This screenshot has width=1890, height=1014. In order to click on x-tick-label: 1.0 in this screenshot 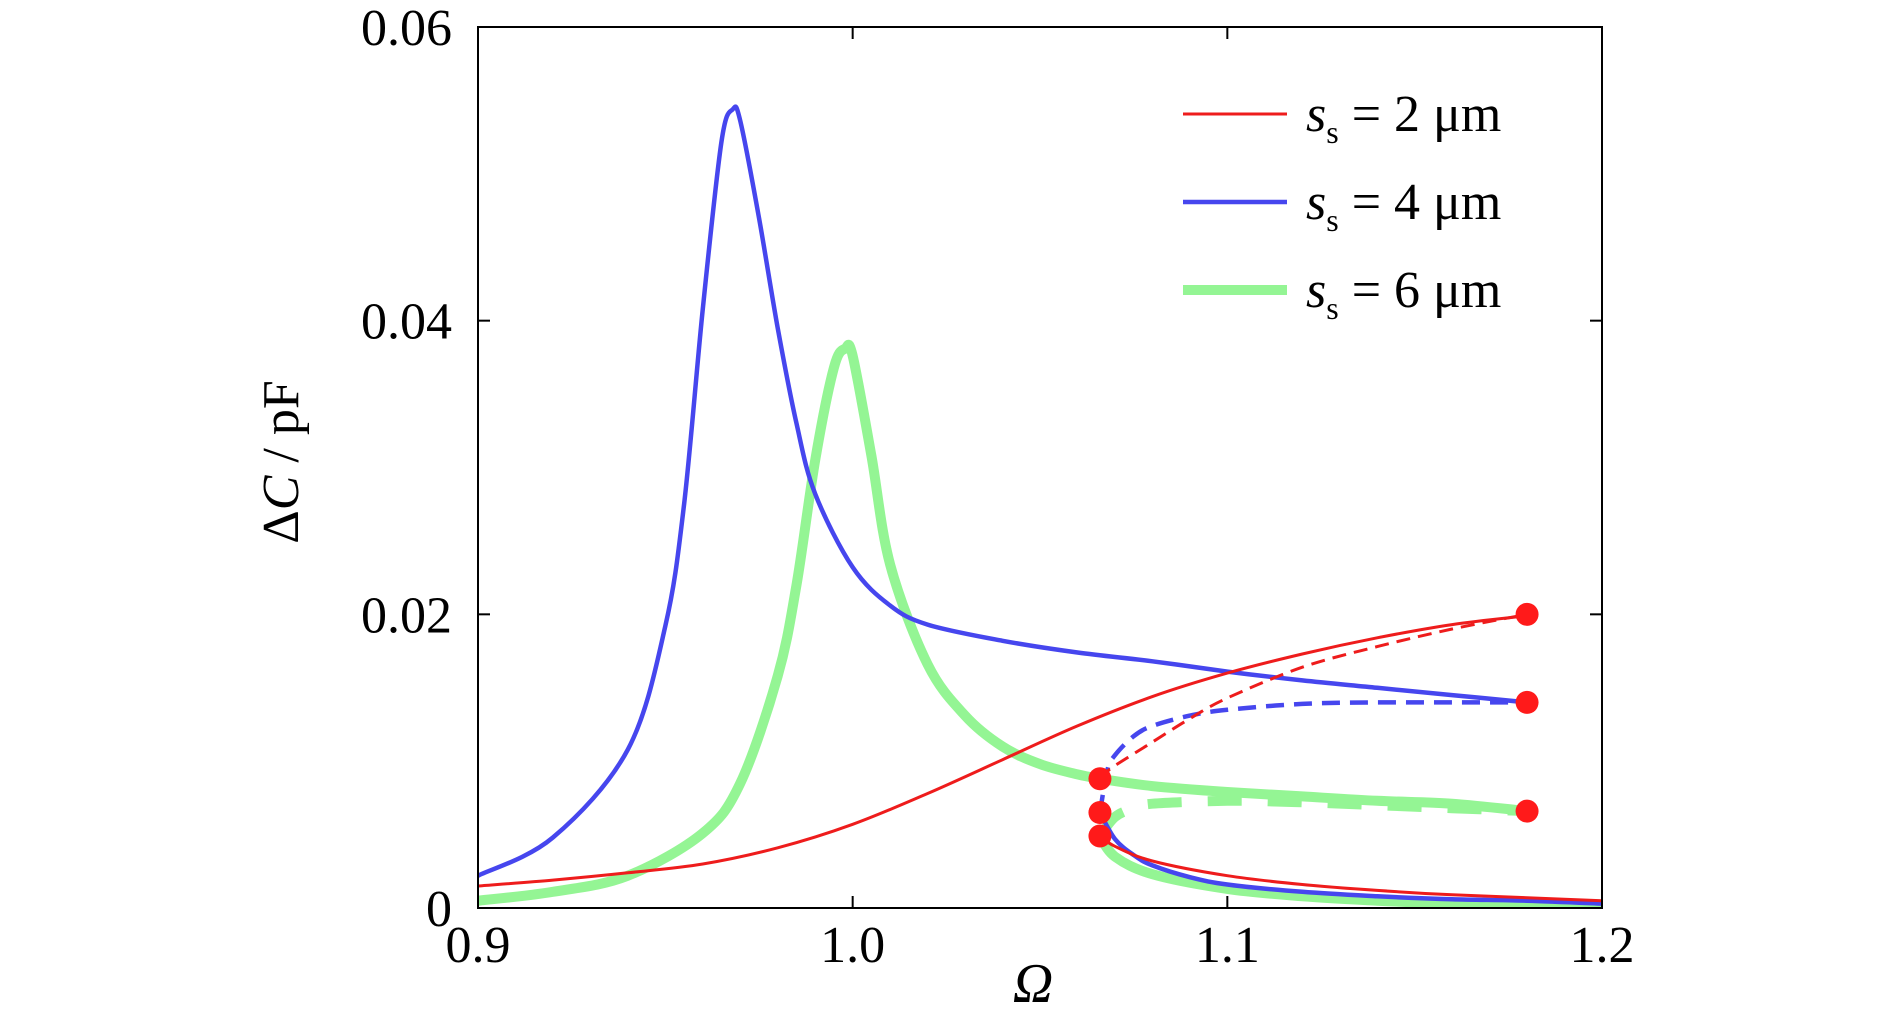, I will do `click(852, 945)`.